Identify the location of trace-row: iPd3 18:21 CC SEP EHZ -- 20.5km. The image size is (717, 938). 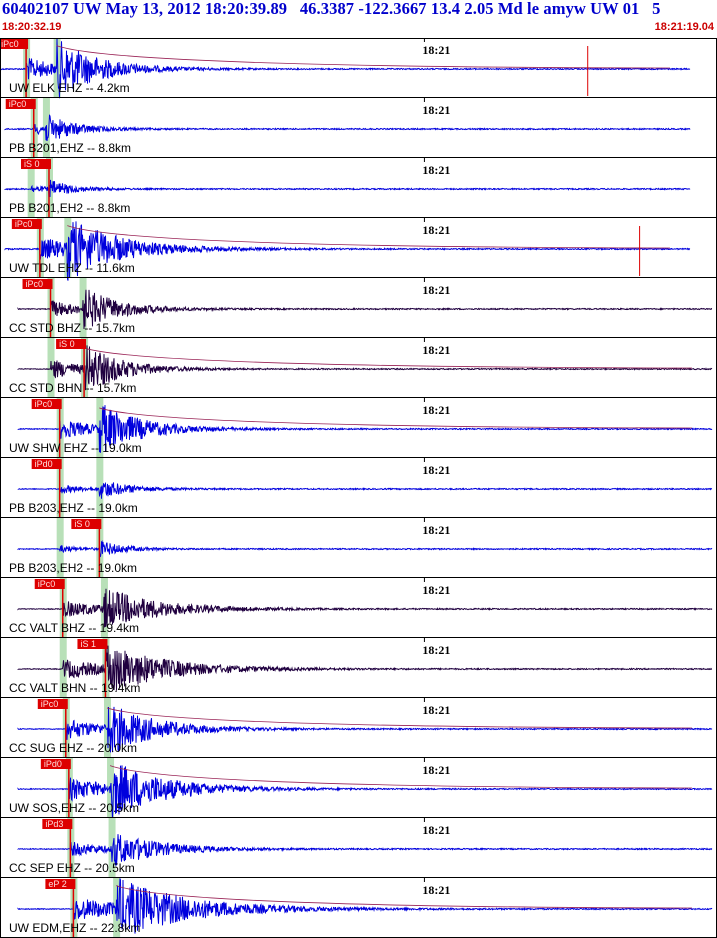
(358, 848).